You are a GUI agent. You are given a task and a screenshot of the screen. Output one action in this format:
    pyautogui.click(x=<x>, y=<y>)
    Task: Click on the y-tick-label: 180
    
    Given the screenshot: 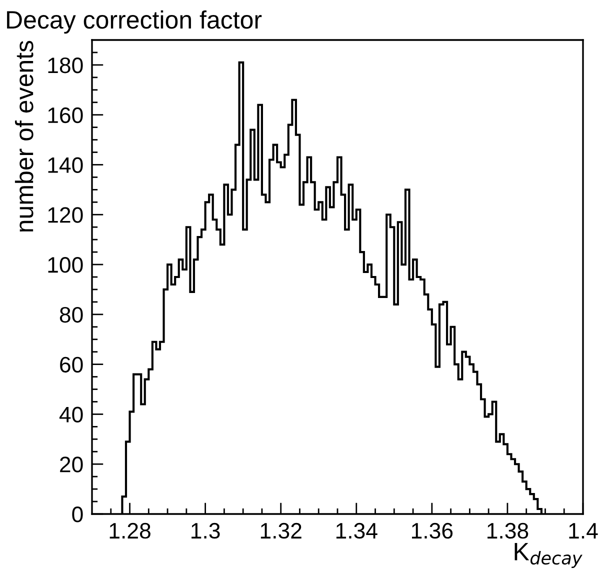 What is the action you would take?
    pyautogui.click(x=65, y=65)
    